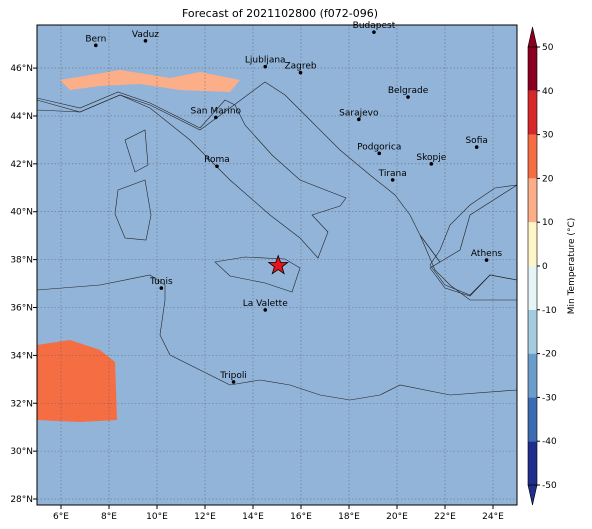 The image size is (592, 529). I want to click on land-sicily, so click(257, 274).